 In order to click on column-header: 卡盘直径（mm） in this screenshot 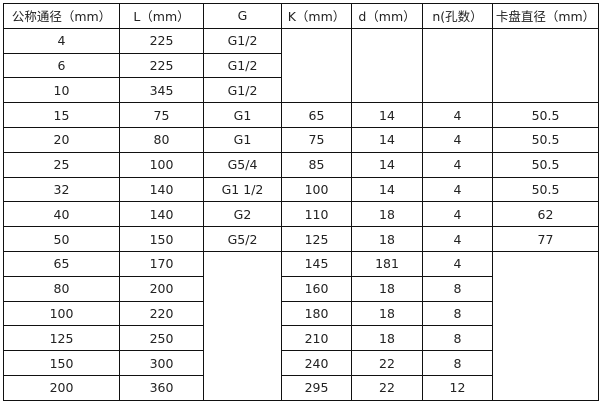, I will do `click(545, 16)`.